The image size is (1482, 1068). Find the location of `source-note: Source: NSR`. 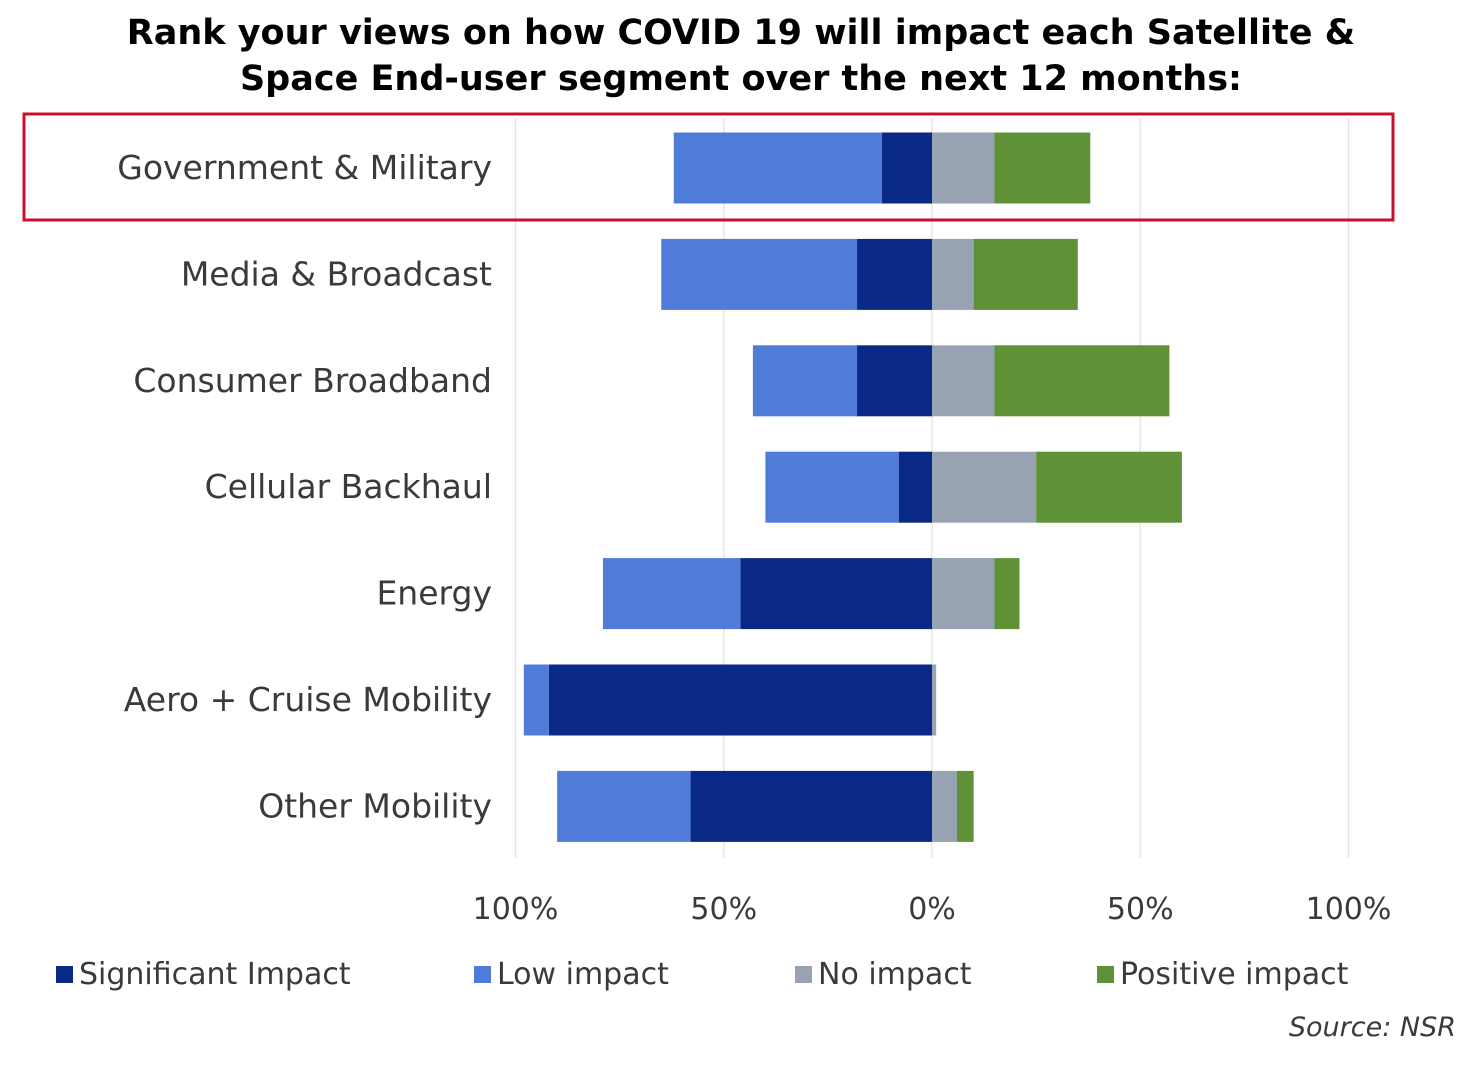

source-note: Source: NSR is located at coordinates (1372, 1027).